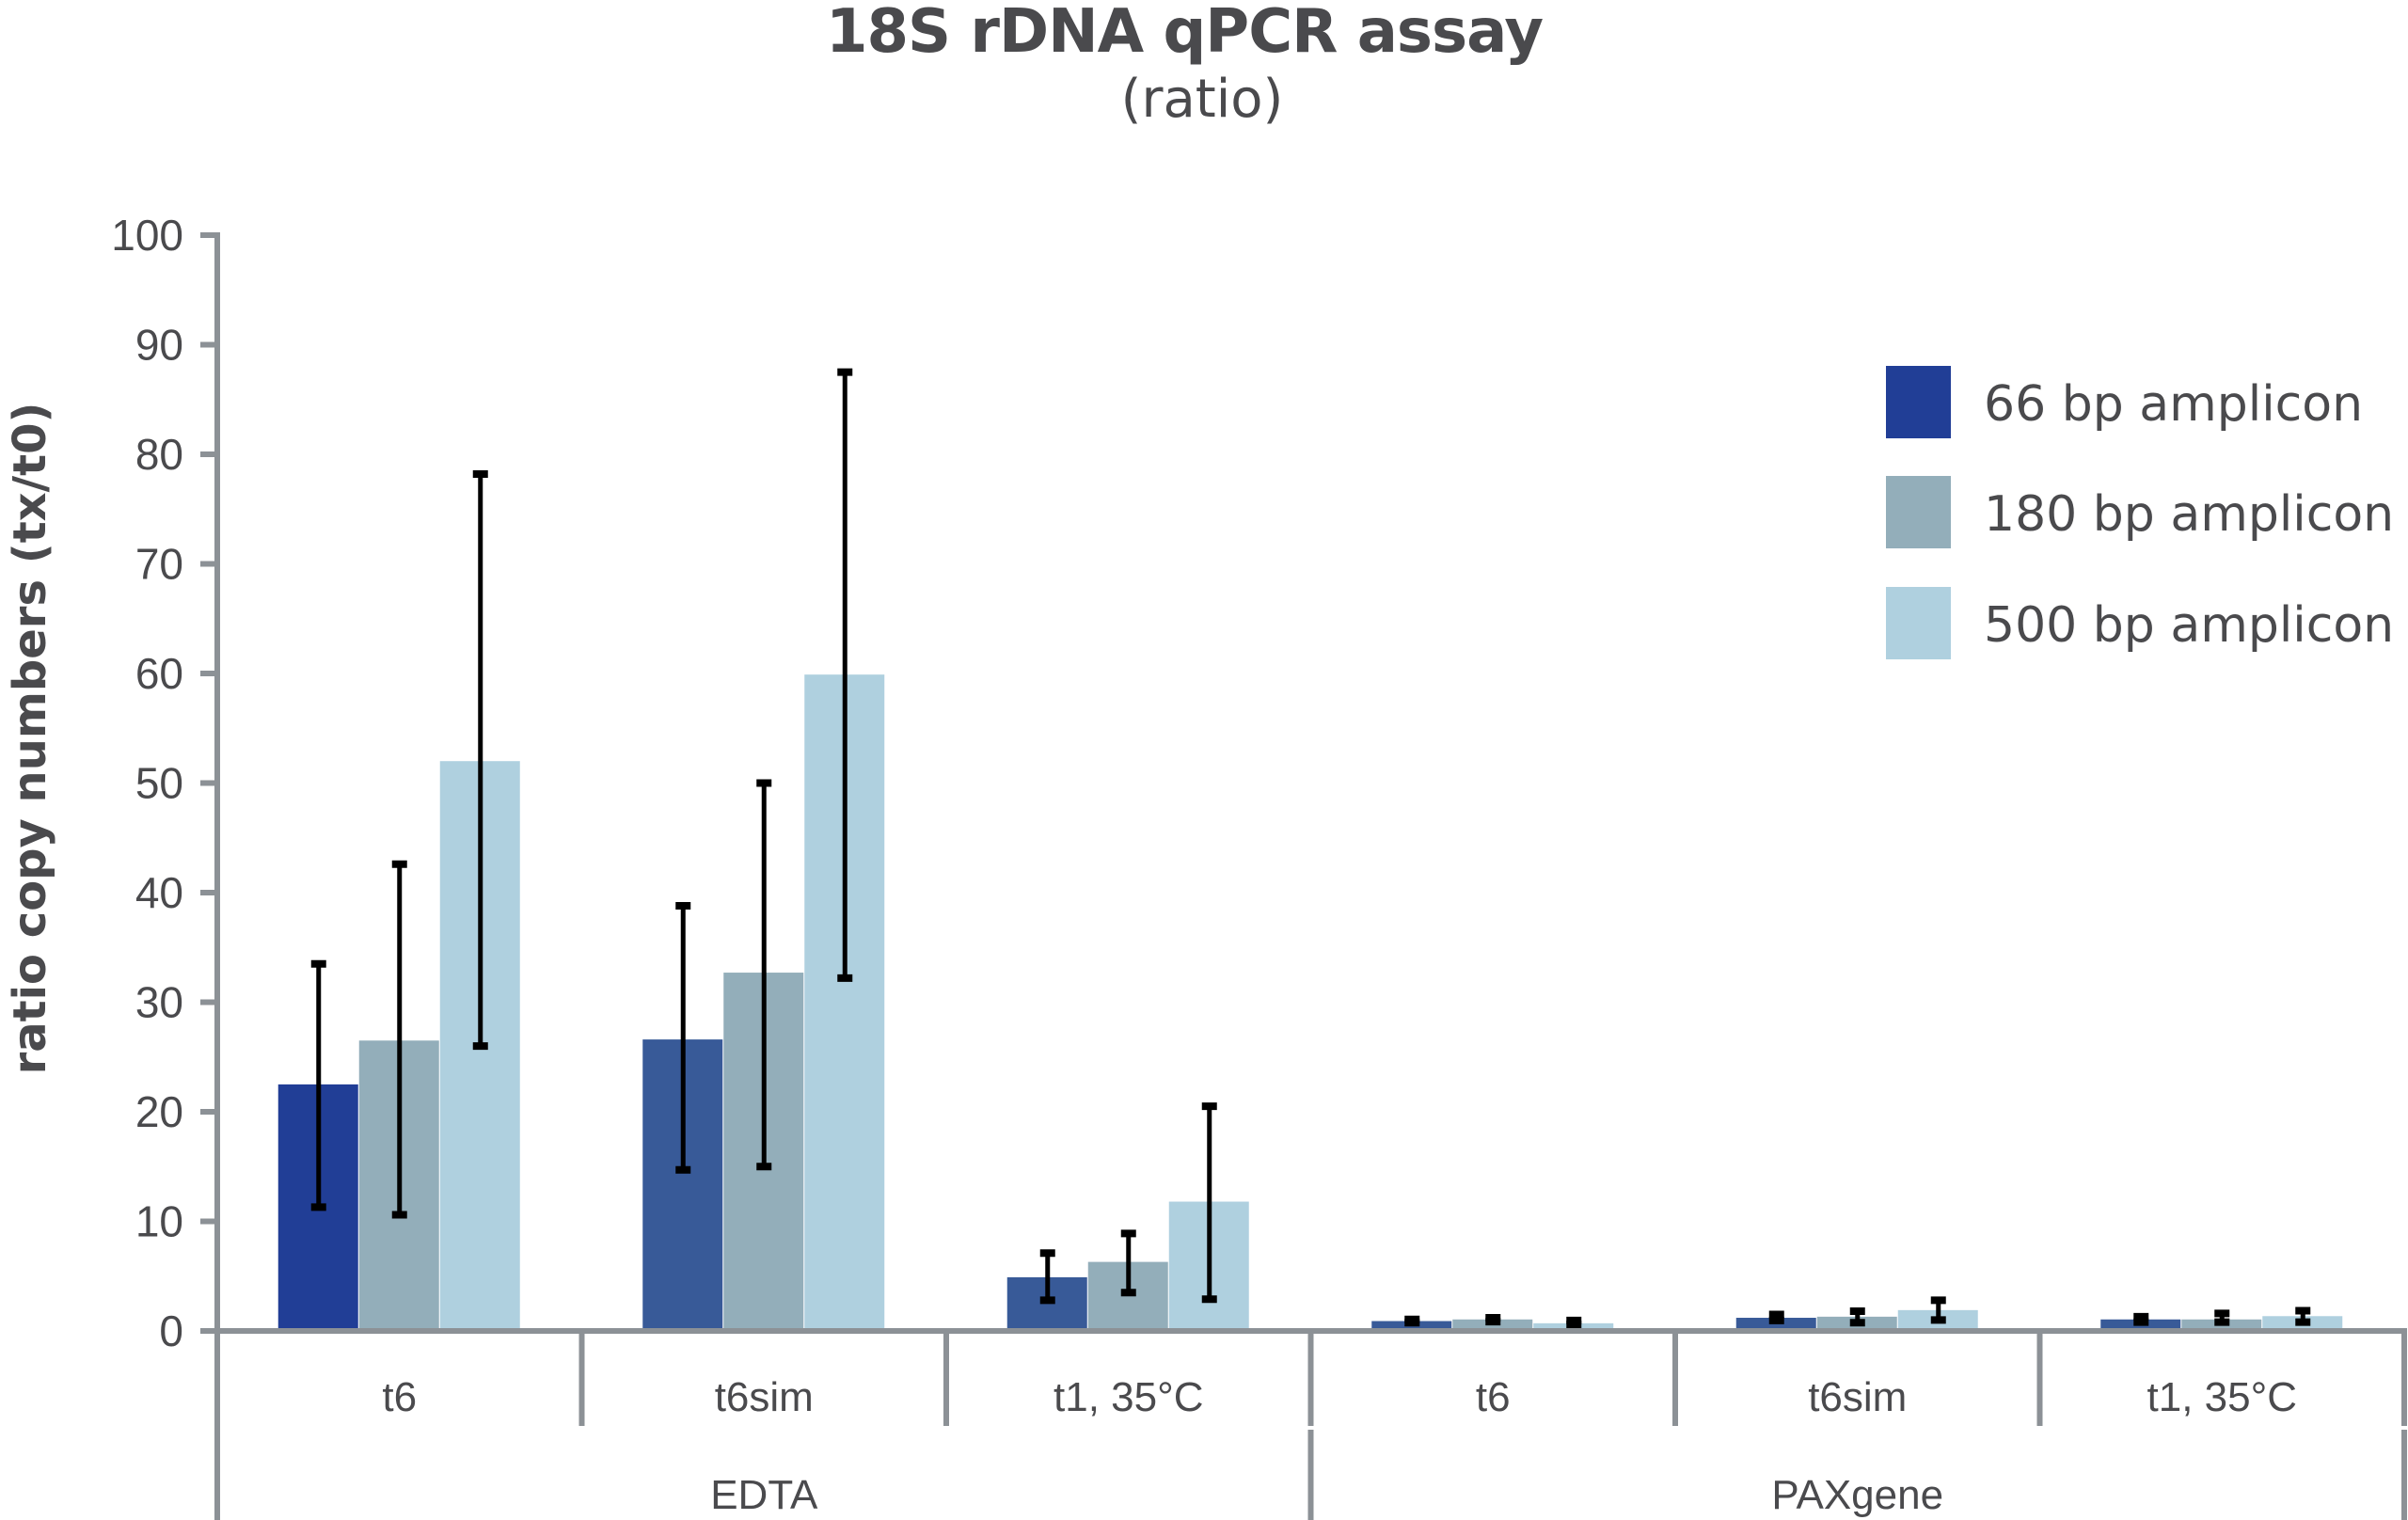 The height and width of the screenshot is (1520, 2408). I want to click on x-tick-labels: t6 t6sim t1, 35°C t6 t6sim t1, 35°C, so click(1340, 1397).